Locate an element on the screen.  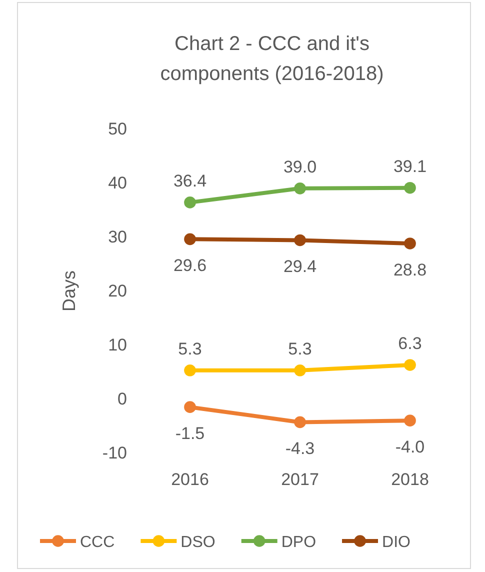
legend-label: CCC is located at coordinates (97, 542).